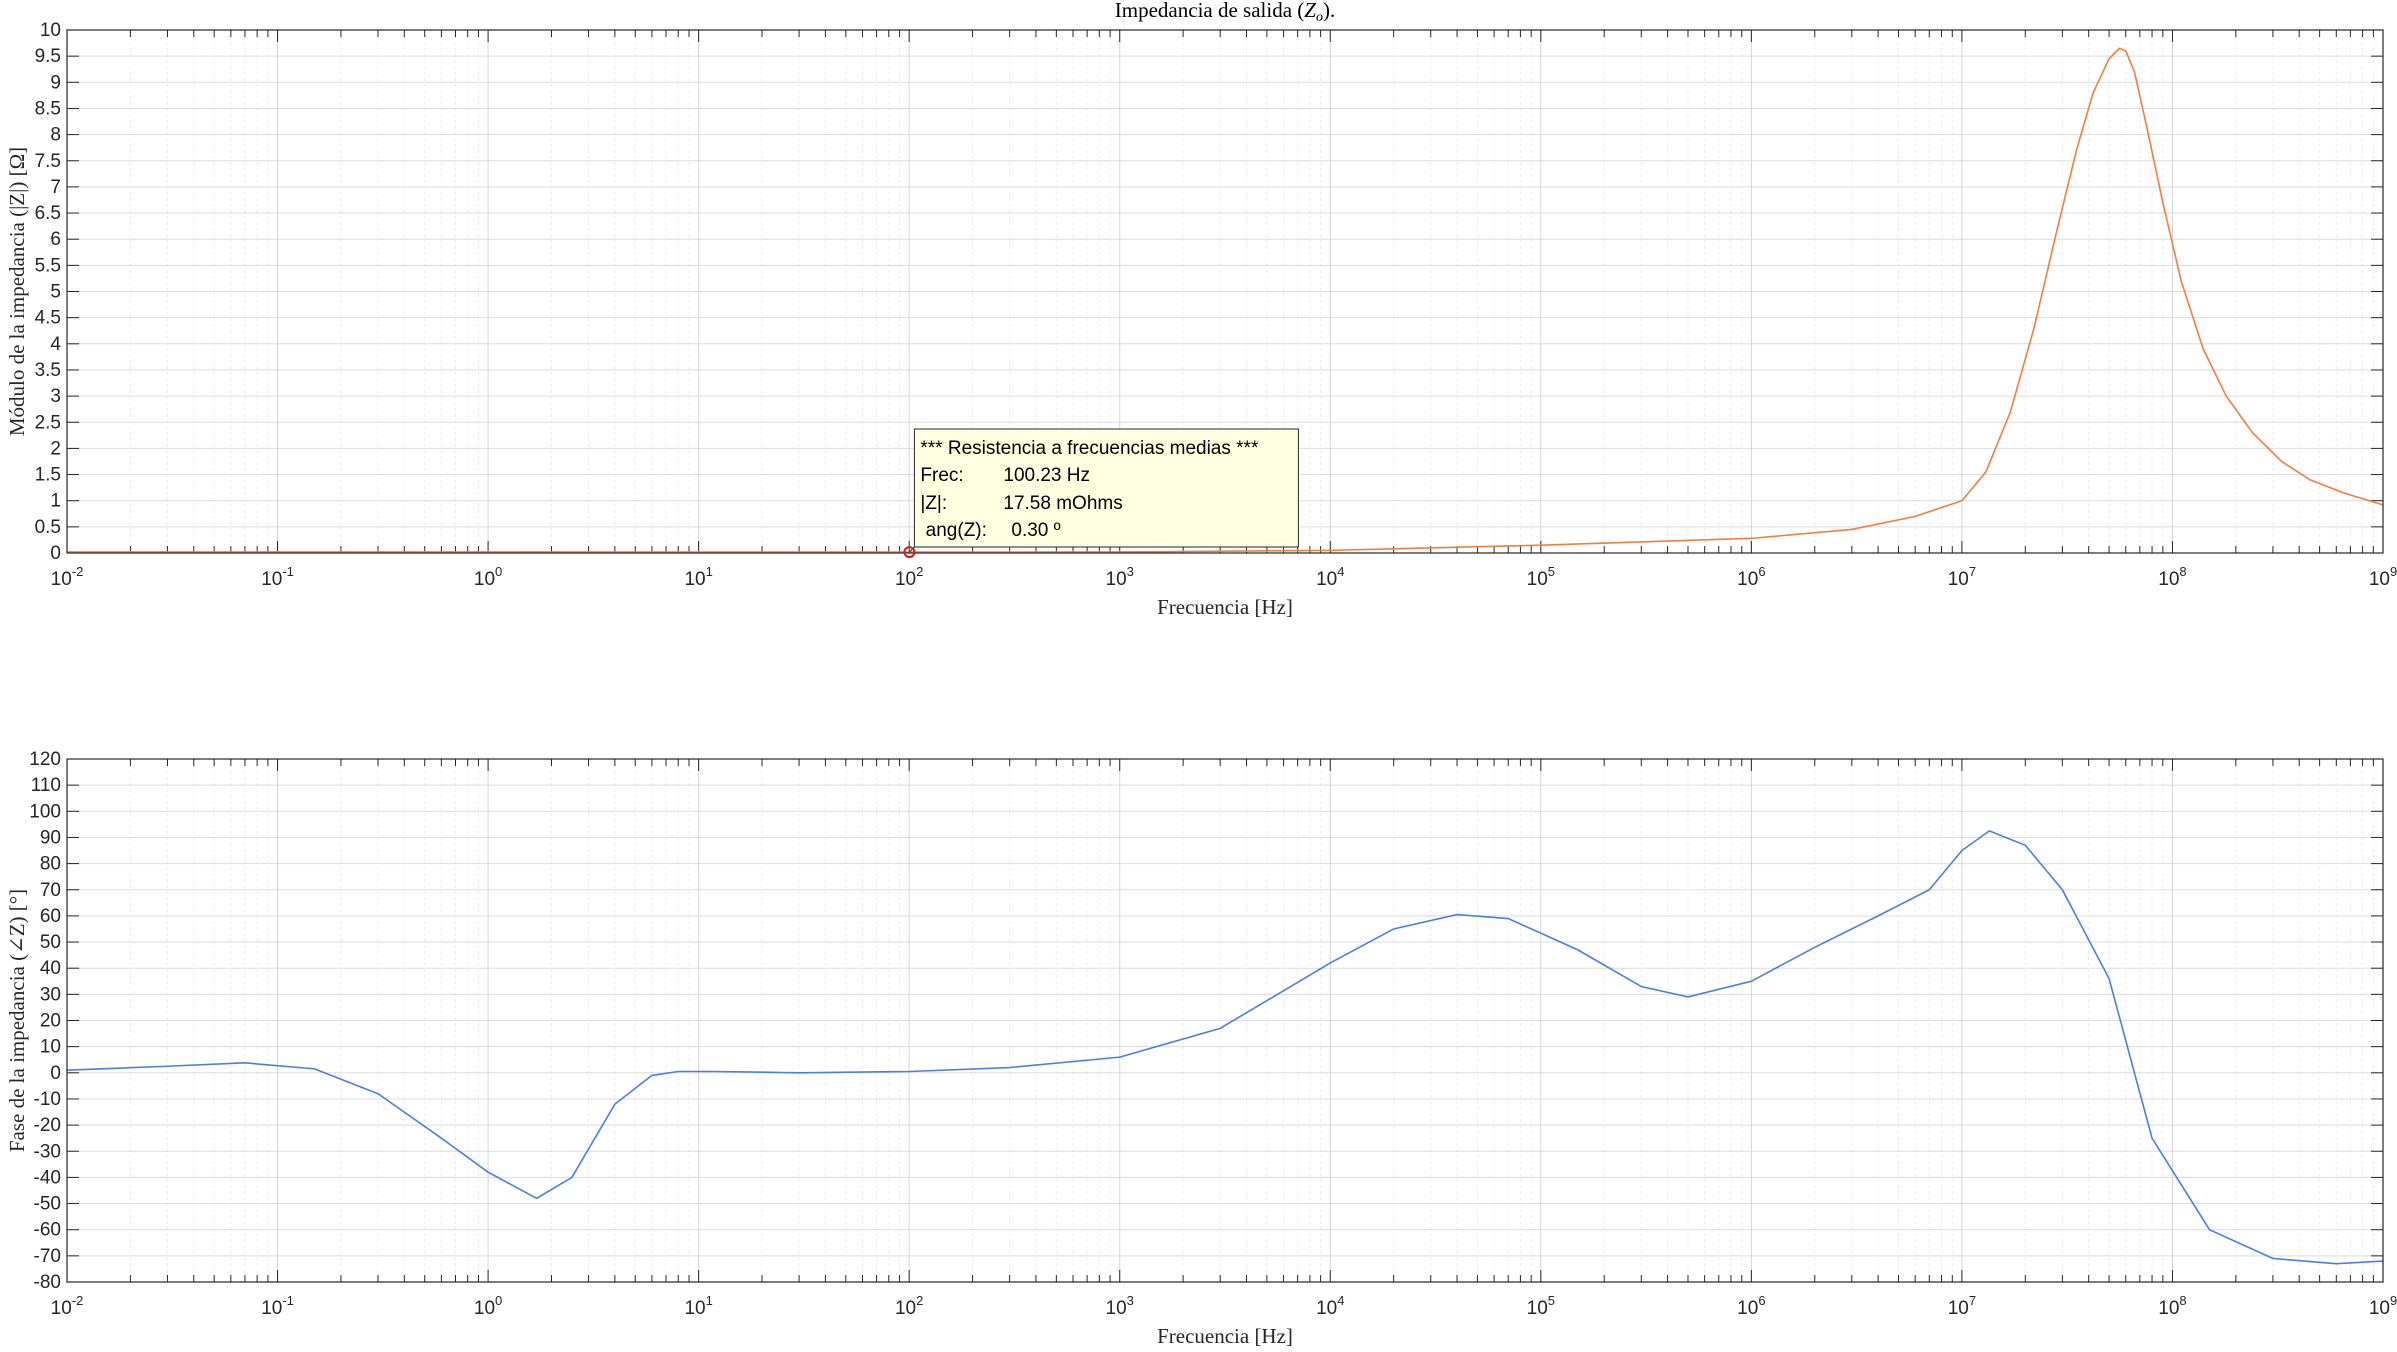 This screenshot has height=1352, width=2397. I want to click on y-tick-label: 2.5, so click(48, 422).